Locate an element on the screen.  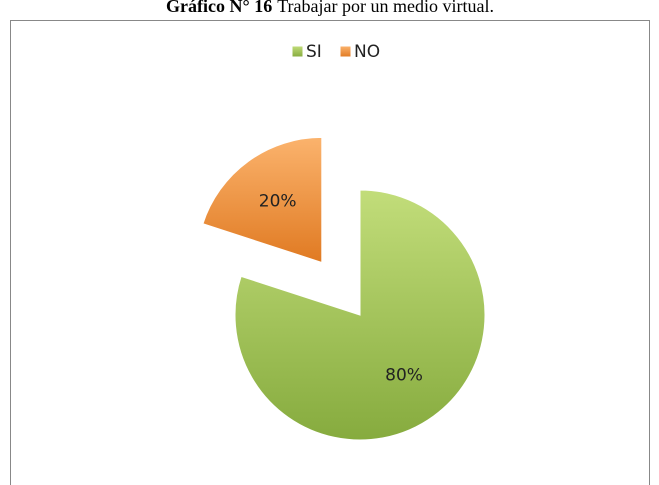
title-text: Trabajar por un medio virtual. is located at coordinates (385, 8).